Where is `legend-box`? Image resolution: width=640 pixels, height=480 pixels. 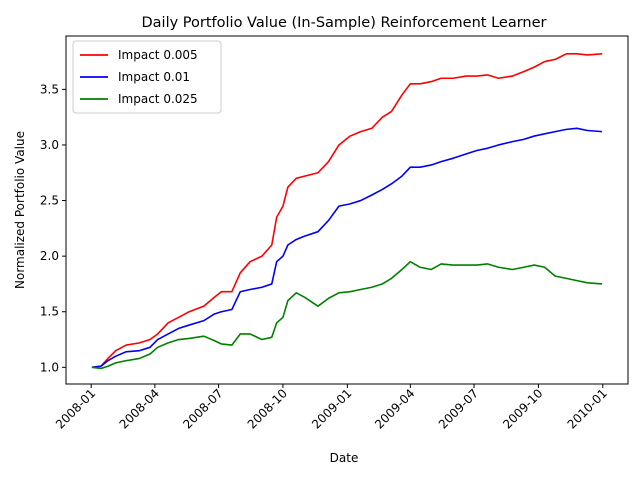
legend-box is located at coordinates (147, 77).